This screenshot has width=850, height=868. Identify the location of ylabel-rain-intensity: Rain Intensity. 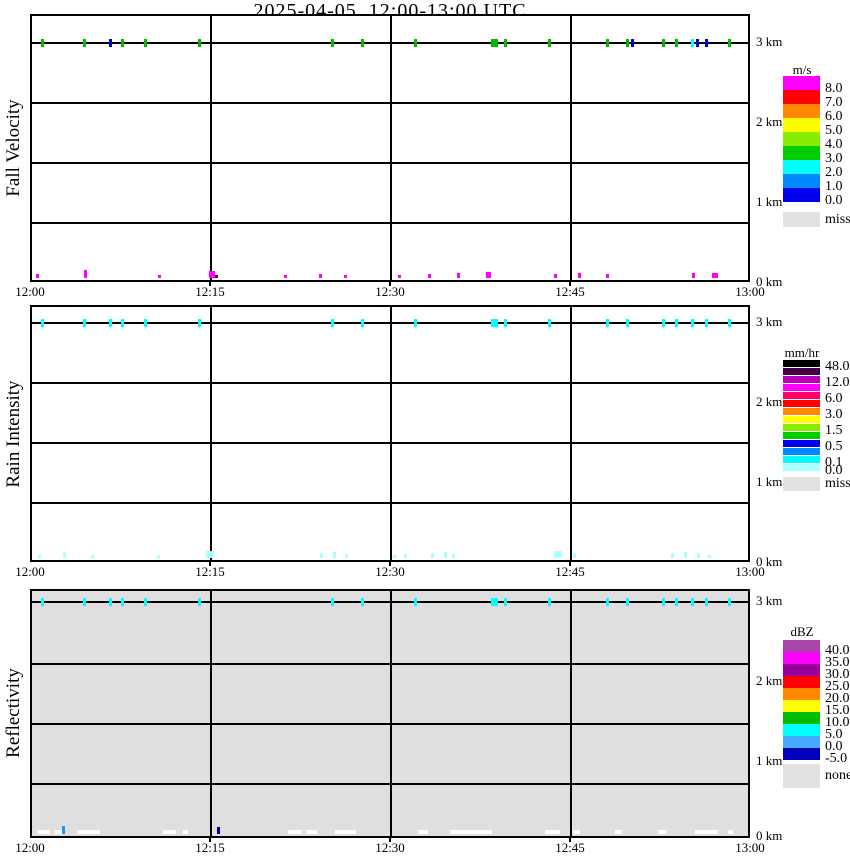
(13, 434).